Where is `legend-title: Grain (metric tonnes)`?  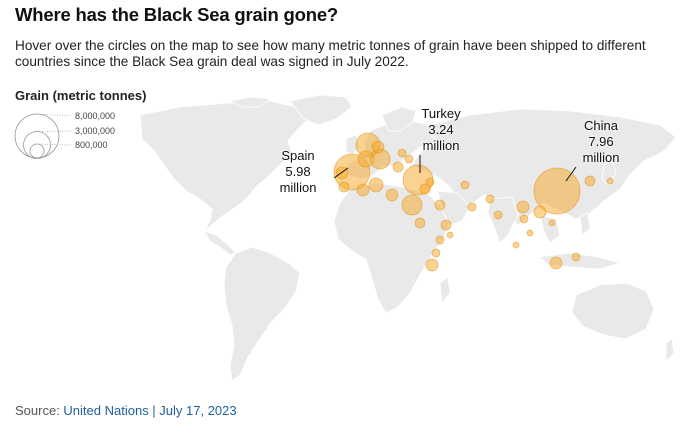
legend-title: Grain (metric tonnes) is located at coordinates (81, 95).